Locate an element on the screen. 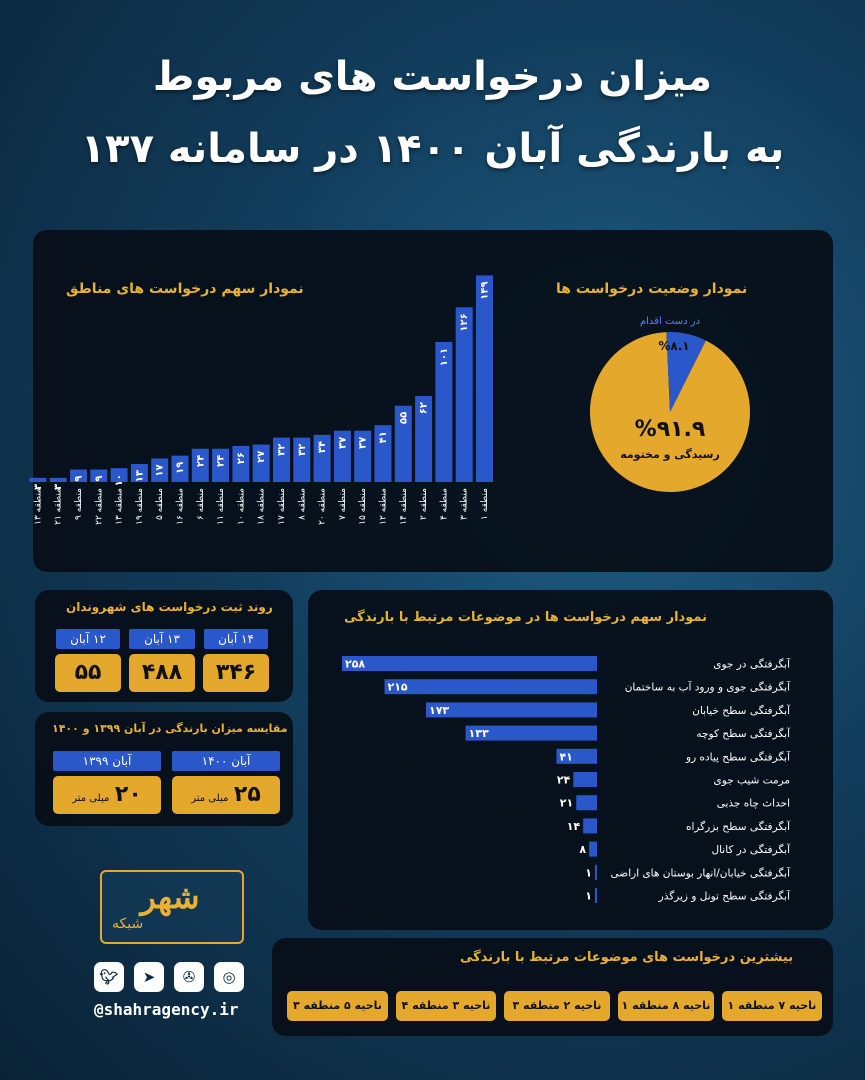  rain-period-2: آبان ۱۳۹۹ is located at coordinates (107, 761).